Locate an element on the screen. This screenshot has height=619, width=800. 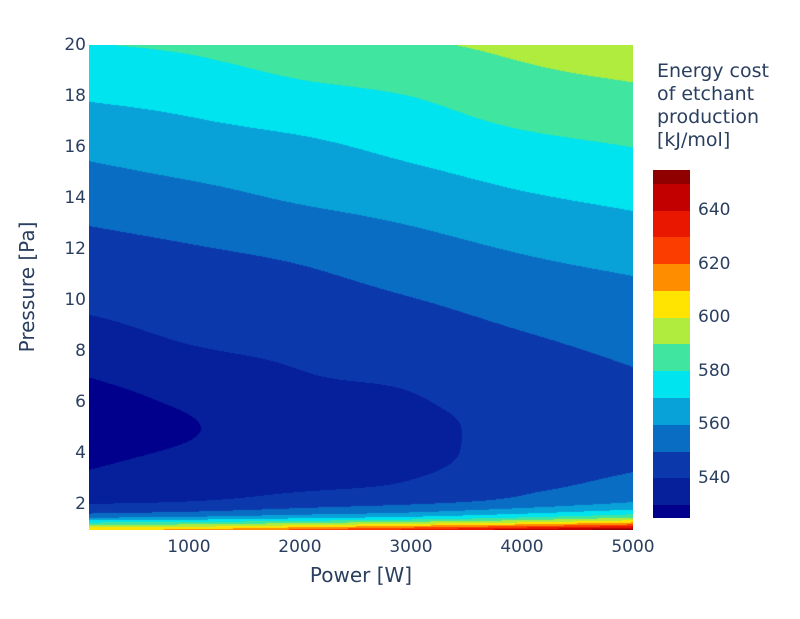
y-axis-title: Pressure [Pa] is located at coordinates (27, 287).